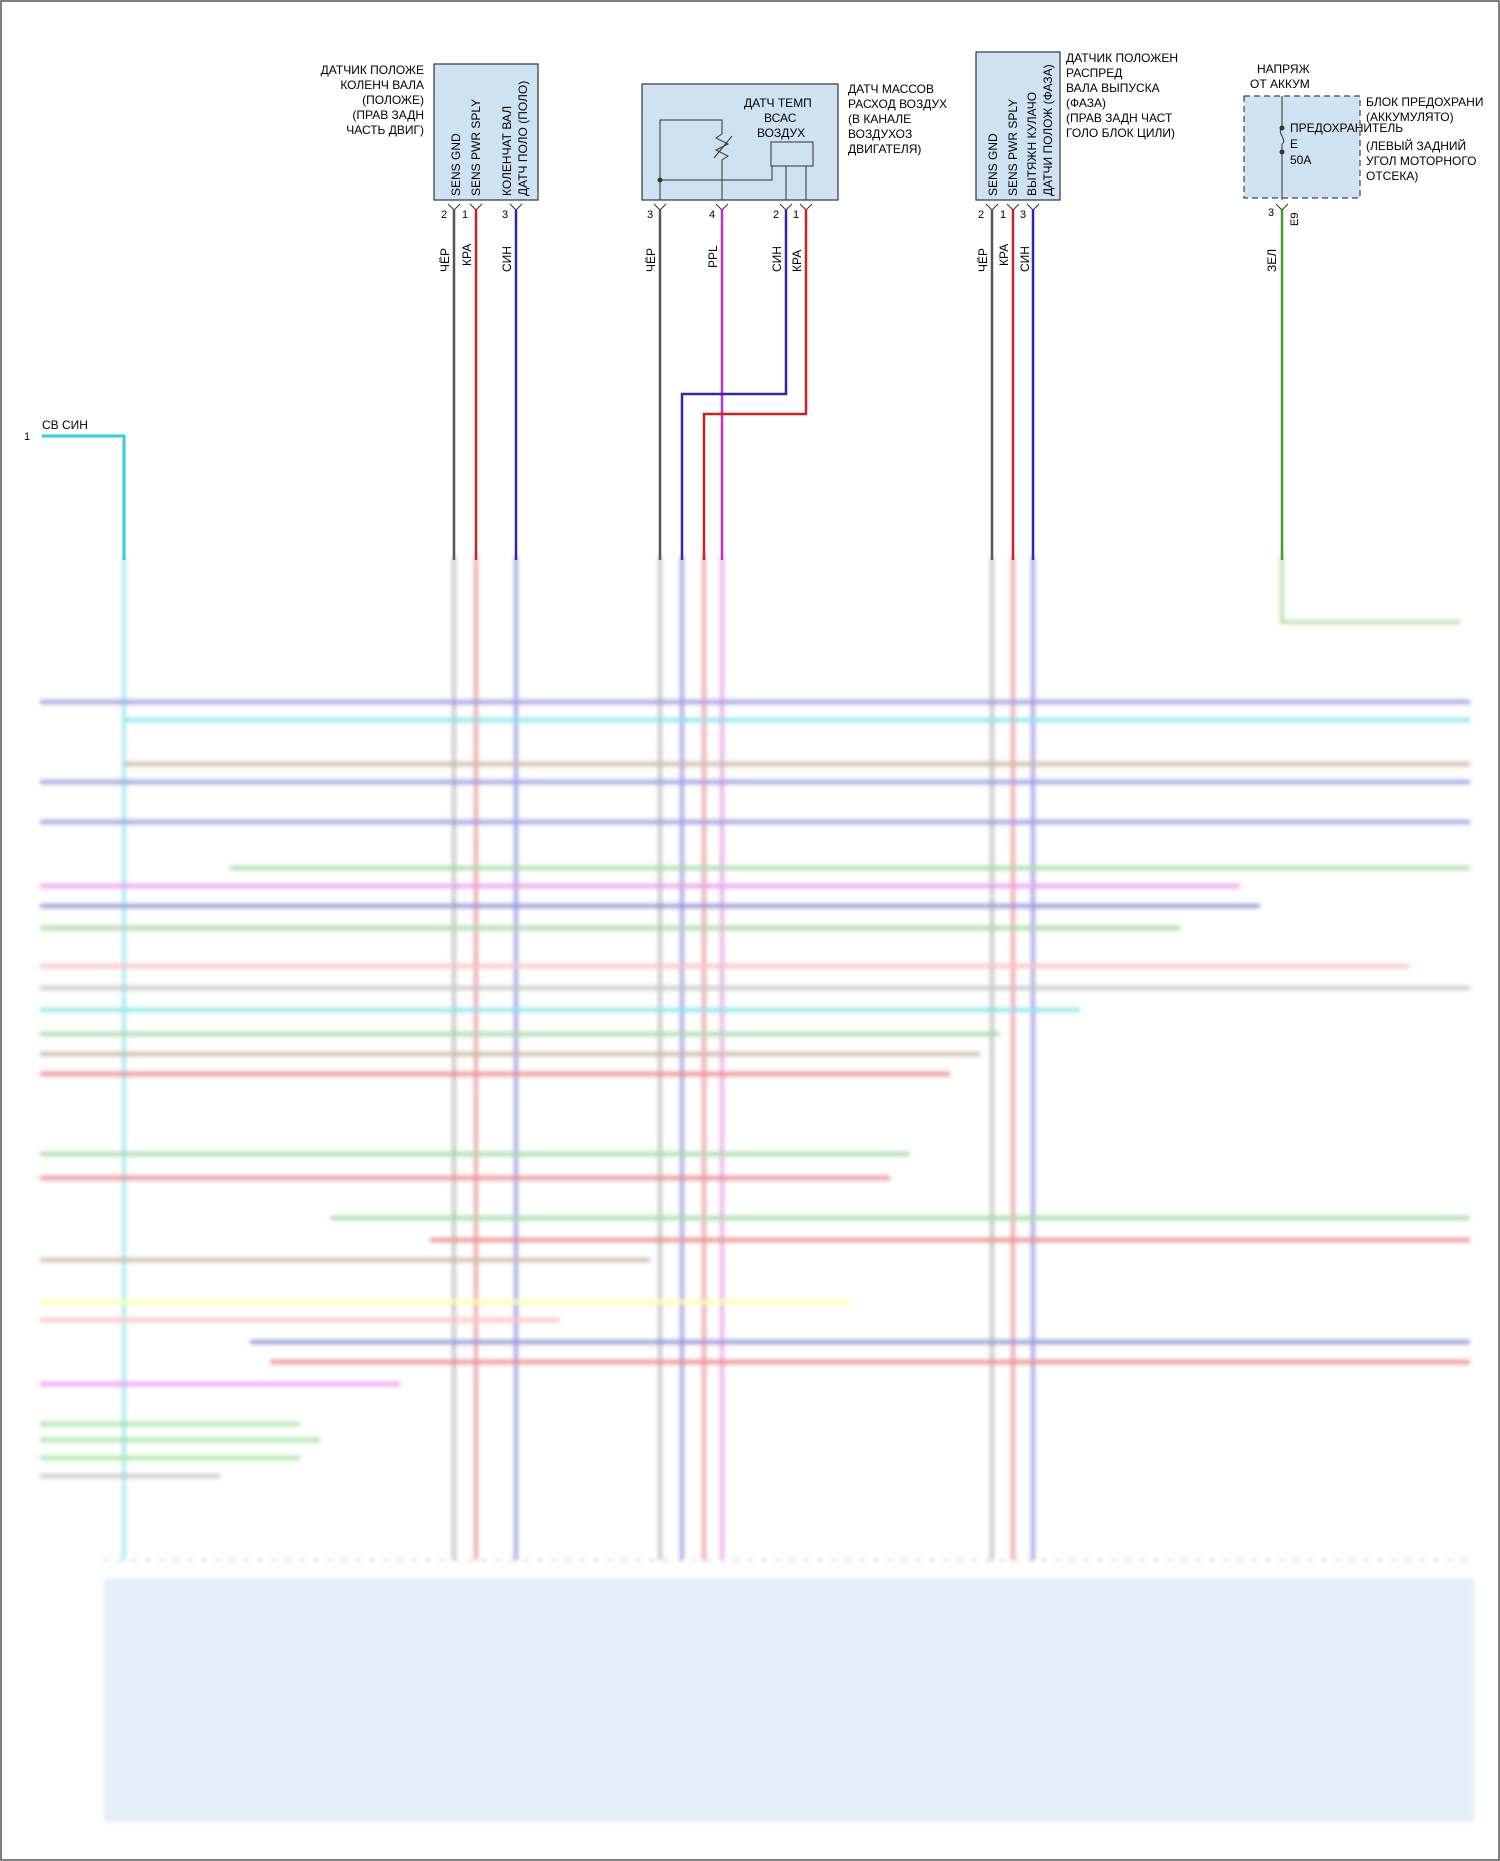 This screenshot has height=1861, width=1500. Describe the element at coordinates (1295, 219) in the screenshot. I see `fuse-connector-id: E9` at that location.